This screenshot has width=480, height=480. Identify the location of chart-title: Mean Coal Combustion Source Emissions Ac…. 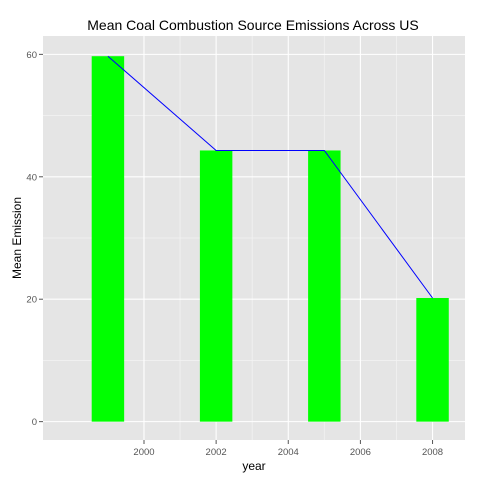
(252, 25).